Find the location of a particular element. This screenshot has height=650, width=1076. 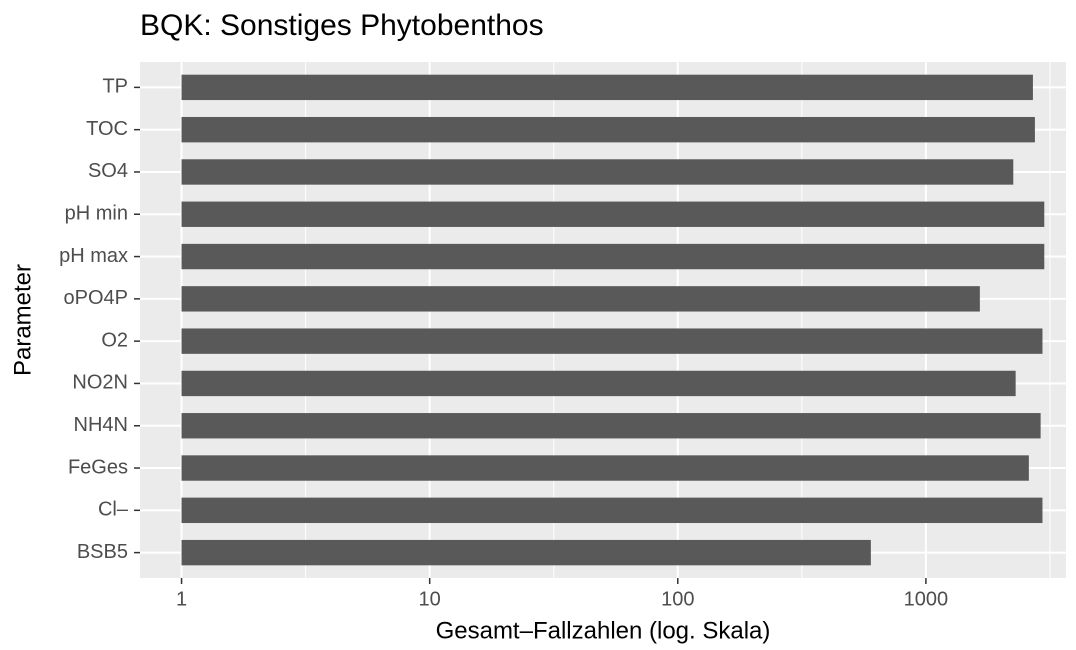

chart-title: BQK: Sonstiges Phytobenthos is located at coordinates (342, 25).